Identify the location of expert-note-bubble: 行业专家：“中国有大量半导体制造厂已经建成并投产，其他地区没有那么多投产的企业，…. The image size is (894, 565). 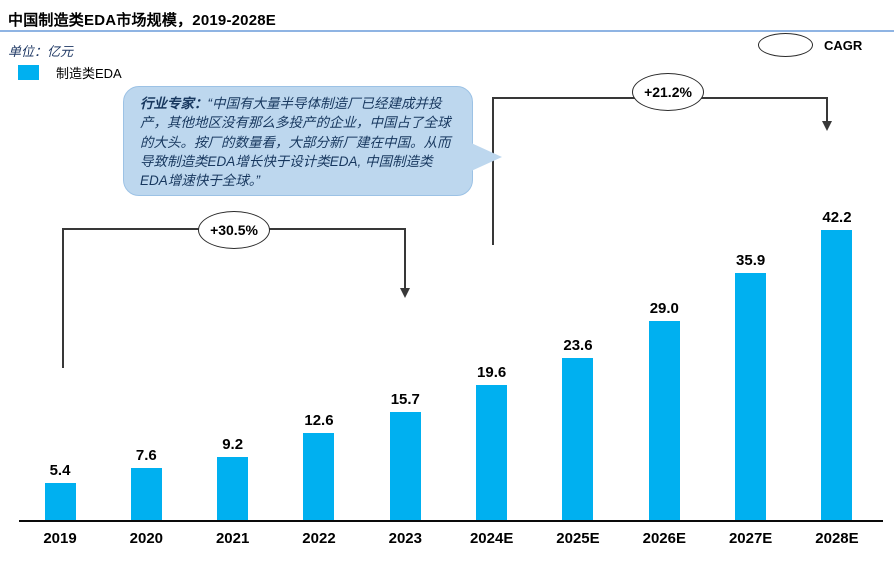
(298, 141).